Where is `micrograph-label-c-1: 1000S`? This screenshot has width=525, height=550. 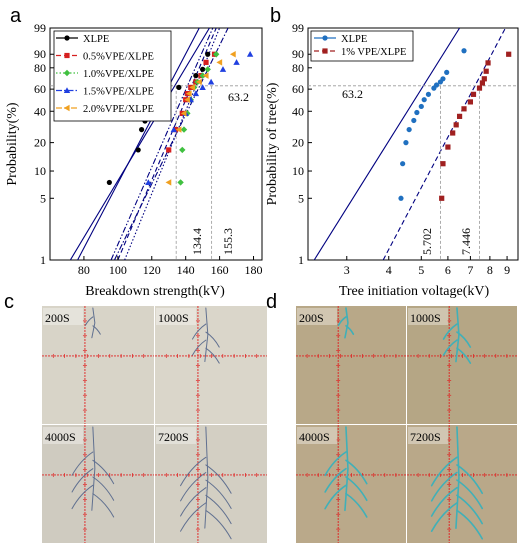
micrograph-label-c-1: 1000S is located at coordinates (173, 318).